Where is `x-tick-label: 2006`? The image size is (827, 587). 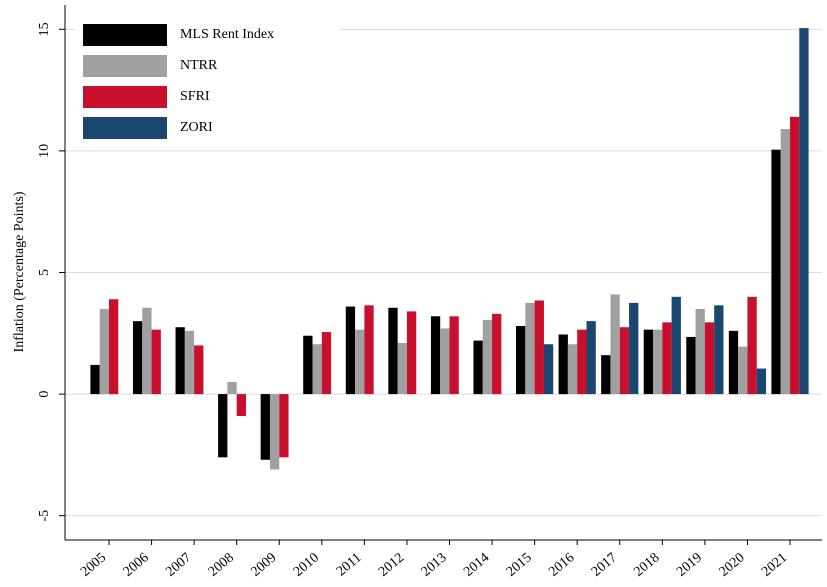 x-tick-label: 2006 is located at coordinates (136, 564).